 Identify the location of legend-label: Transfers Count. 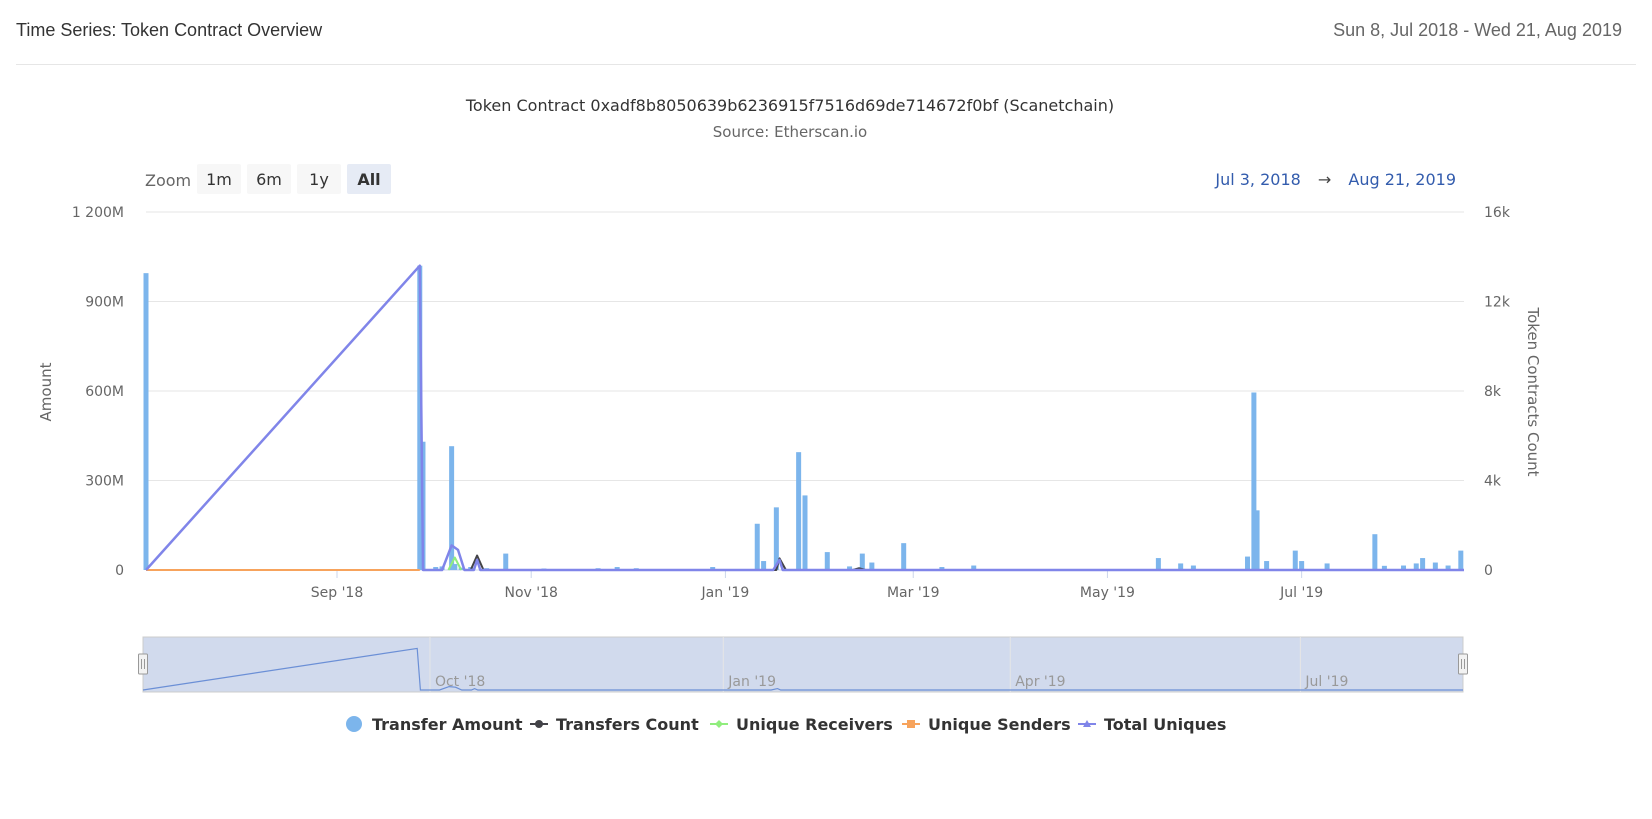
(627, 724).